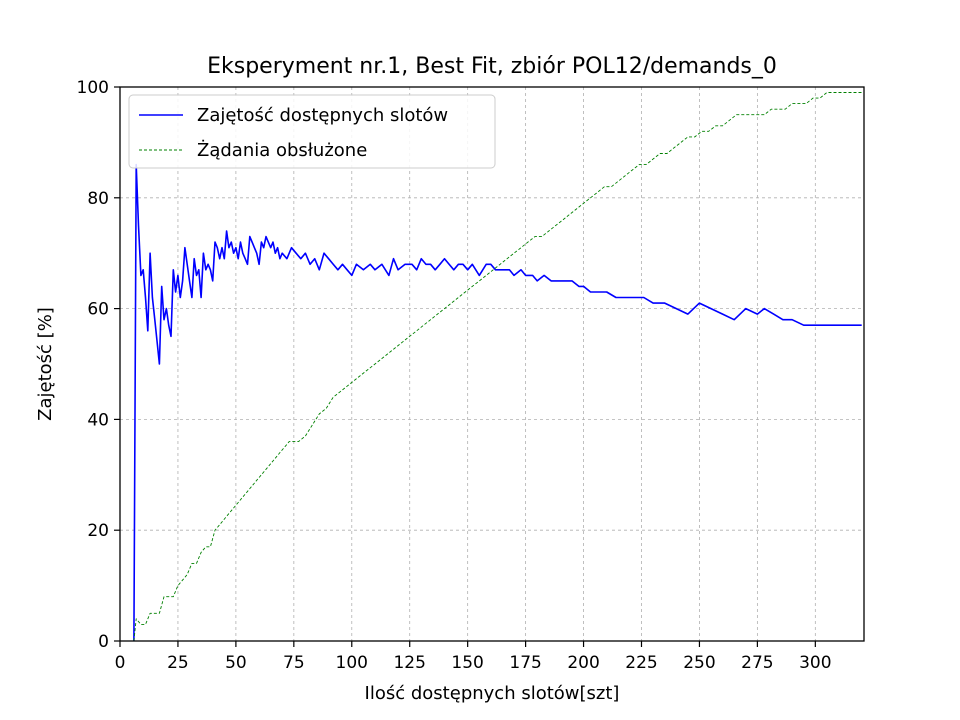 The width and height of the screenshot is (960, 720). Describe the element at coordinates (178, 663) in the screenshot. I see `x-tick-label: 25` at that location.